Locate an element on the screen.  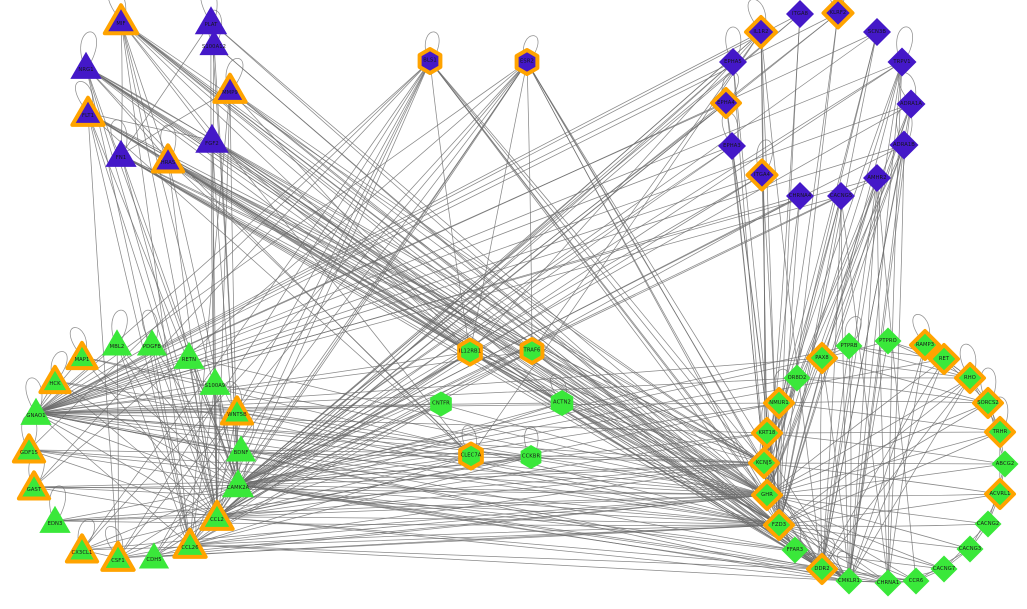
graph-node-il12rb1: IL12RB1 is located at coordinates (470, 352).